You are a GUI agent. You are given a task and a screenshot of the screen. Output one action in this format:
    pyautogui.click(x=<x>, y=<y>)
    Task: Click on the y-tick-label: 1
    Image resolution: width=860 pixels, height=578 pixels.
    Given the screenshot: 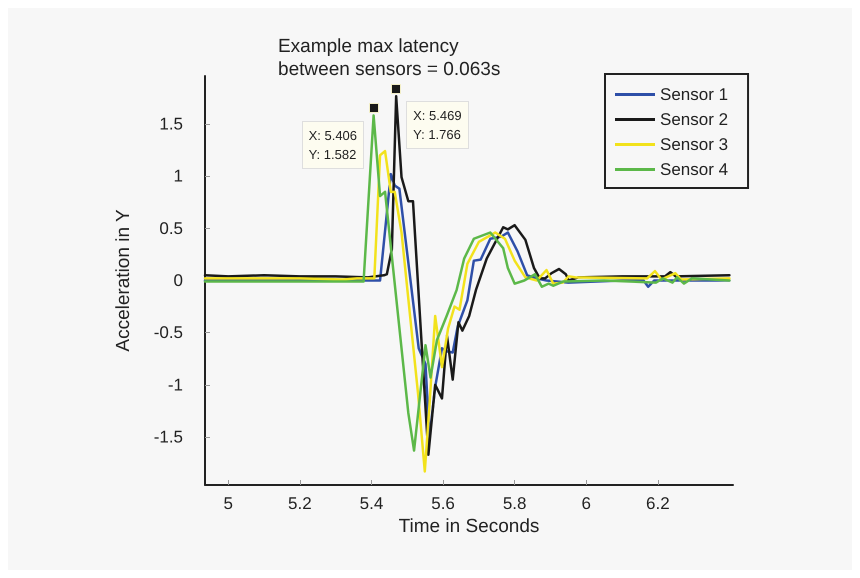 What is the action you would take?
    pyautogui.click(x=178, y=176)
    